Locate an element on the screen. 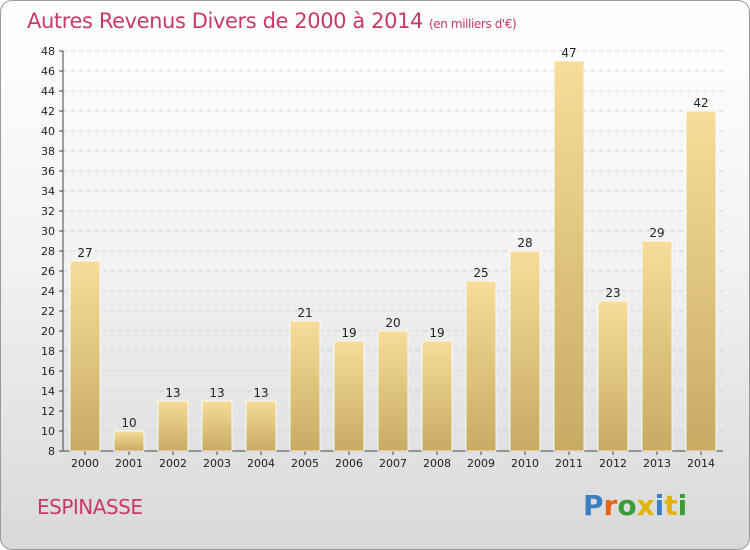 The image size is (750, 550). bar-2002 is located at coordinates (173, 426).